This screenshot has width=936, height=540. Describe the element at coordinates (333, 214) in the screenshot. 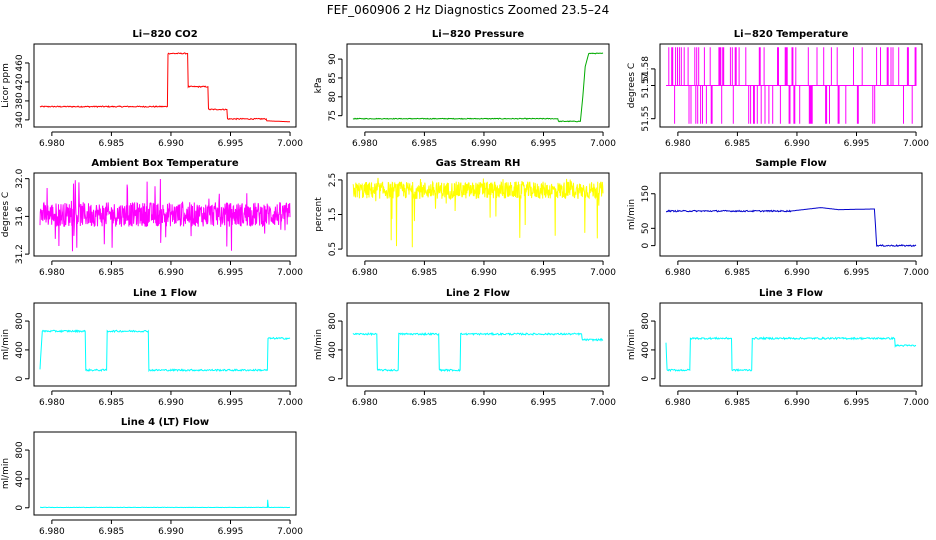

I see `y-tick-label: 1.5` at that location.